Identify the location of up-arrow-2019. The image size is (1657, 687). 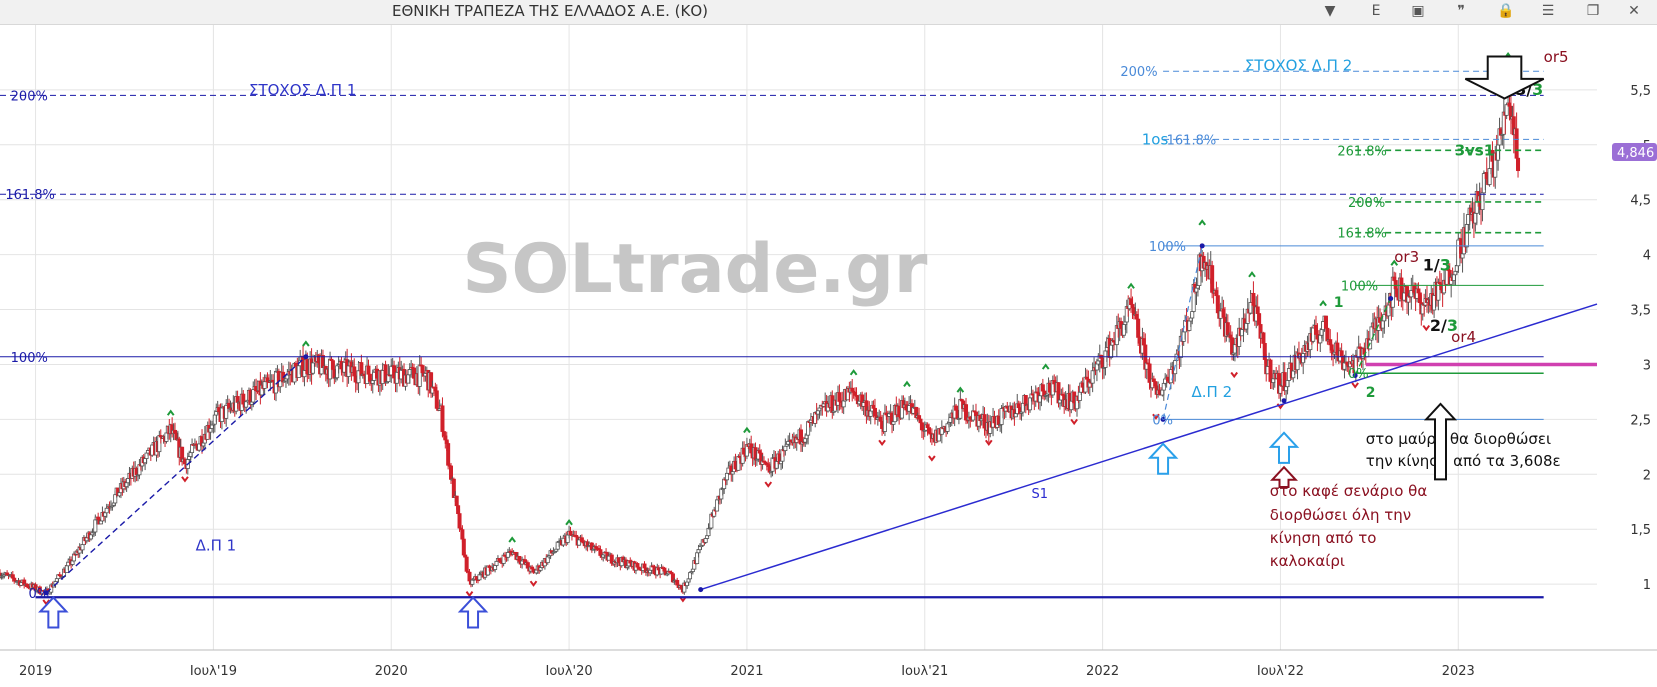
(53, 612).